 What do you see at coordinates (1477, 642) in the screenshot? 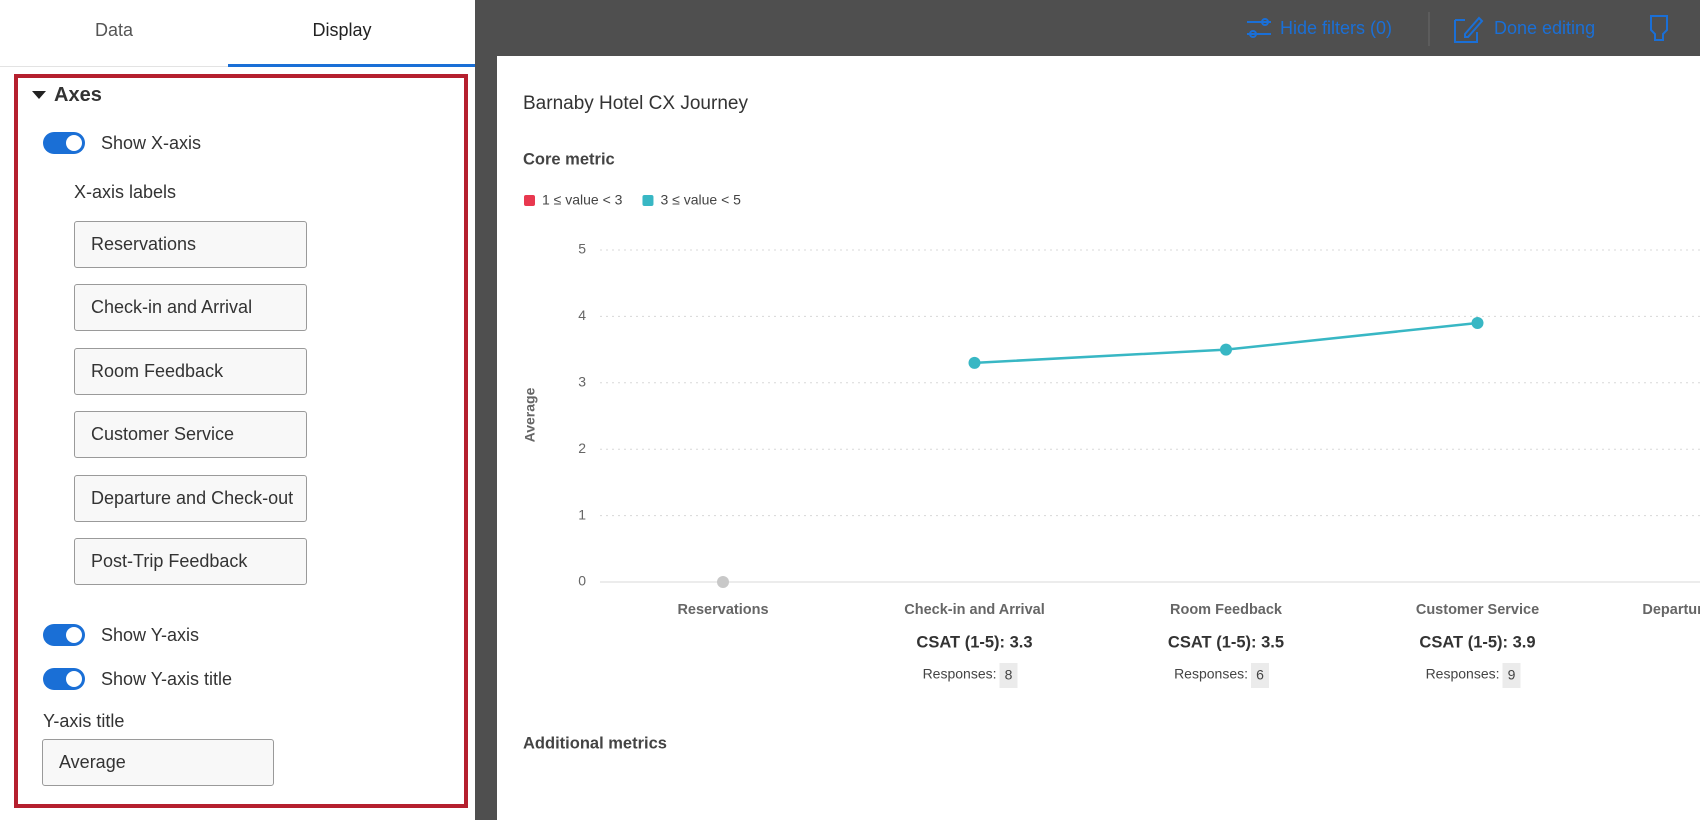
I see `value-label: CSAT (1-5): 3.9` at bounding box center [1477, 642].